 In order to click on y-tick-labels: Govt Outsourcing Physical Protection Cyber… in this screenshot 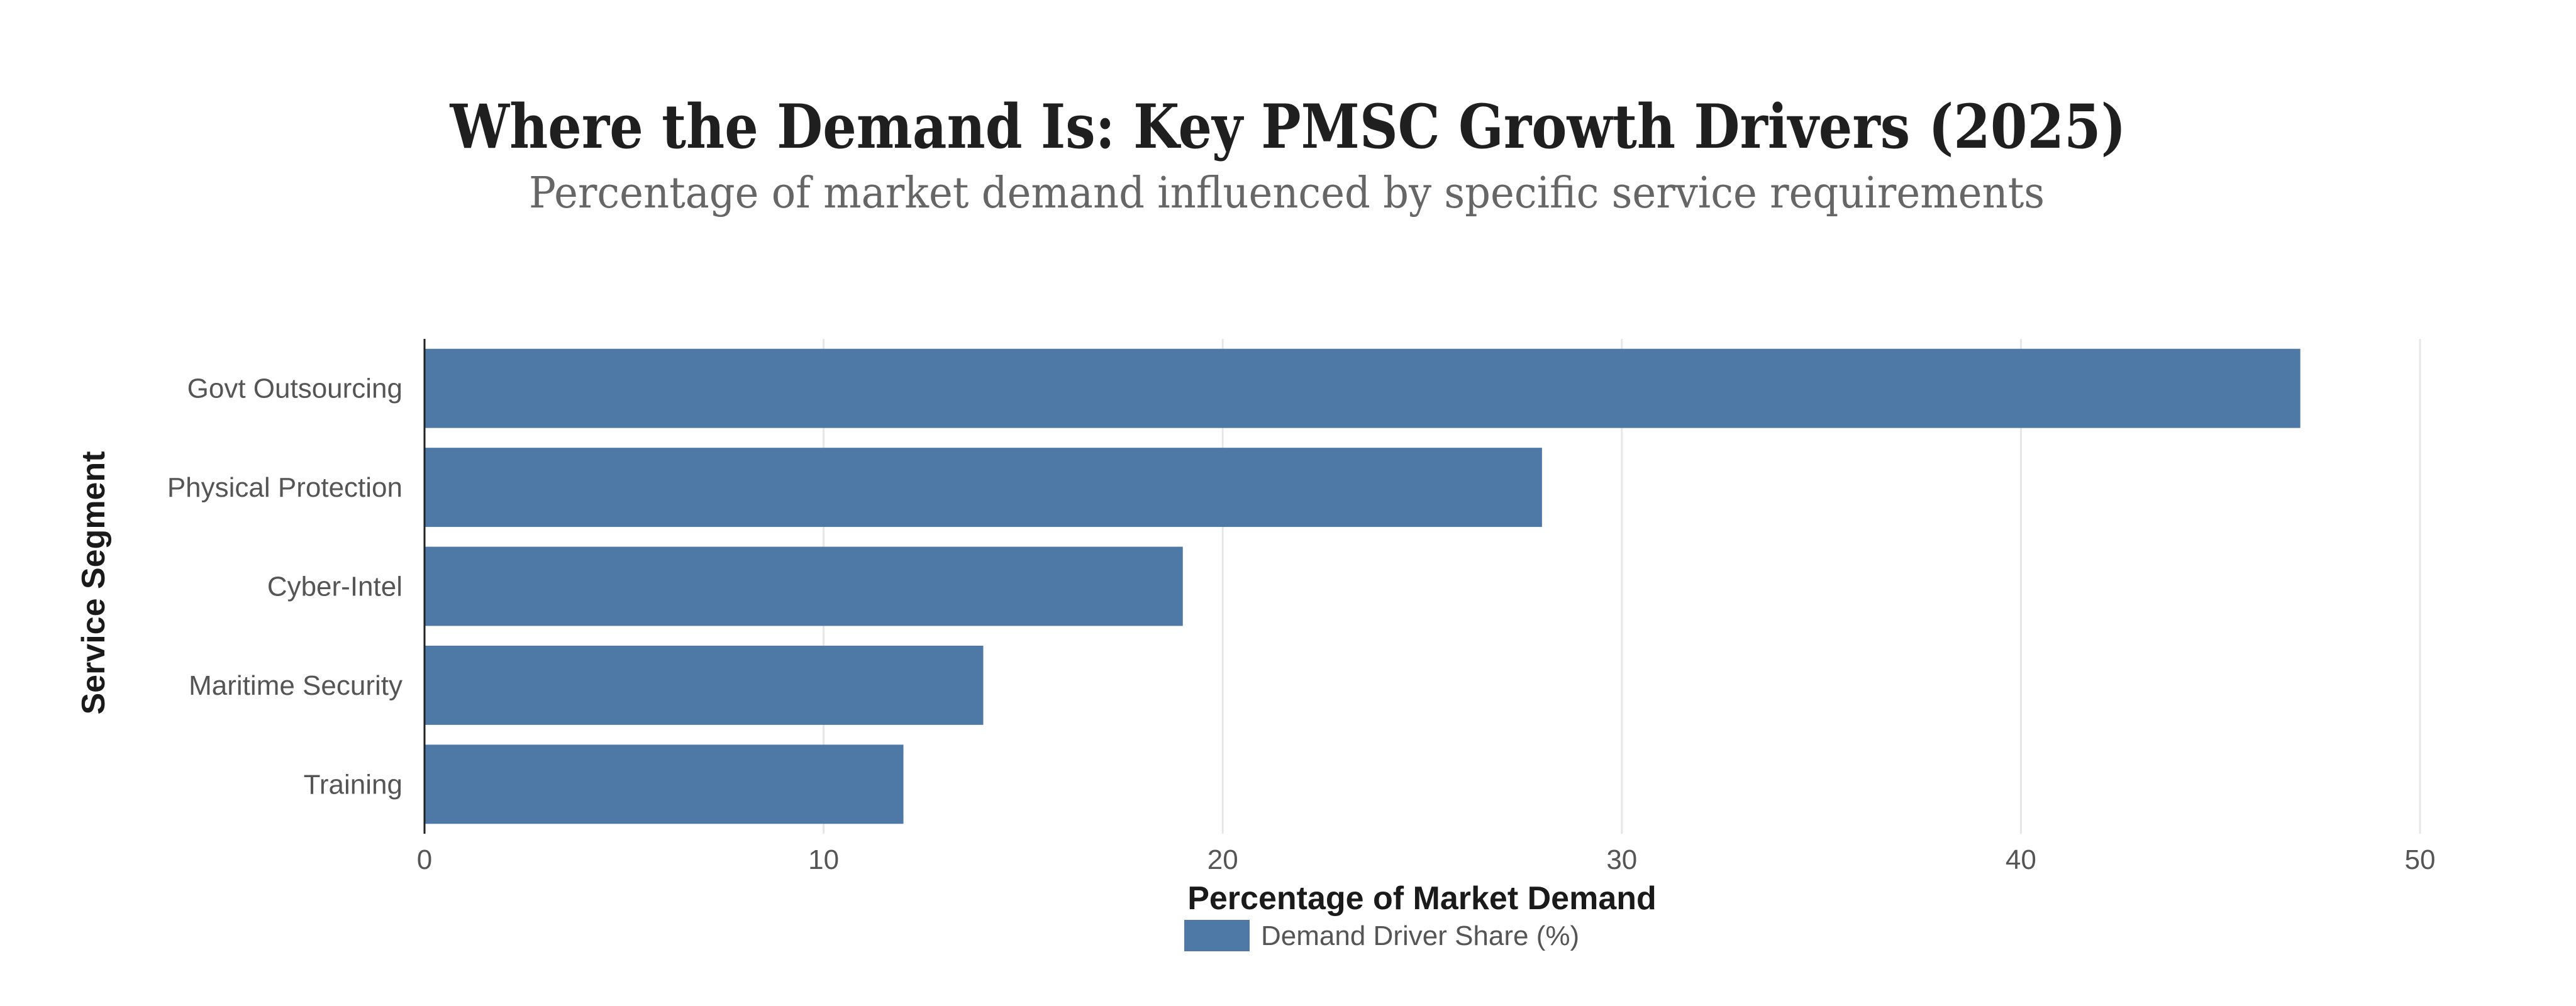, I will do `click(284, 586)`.